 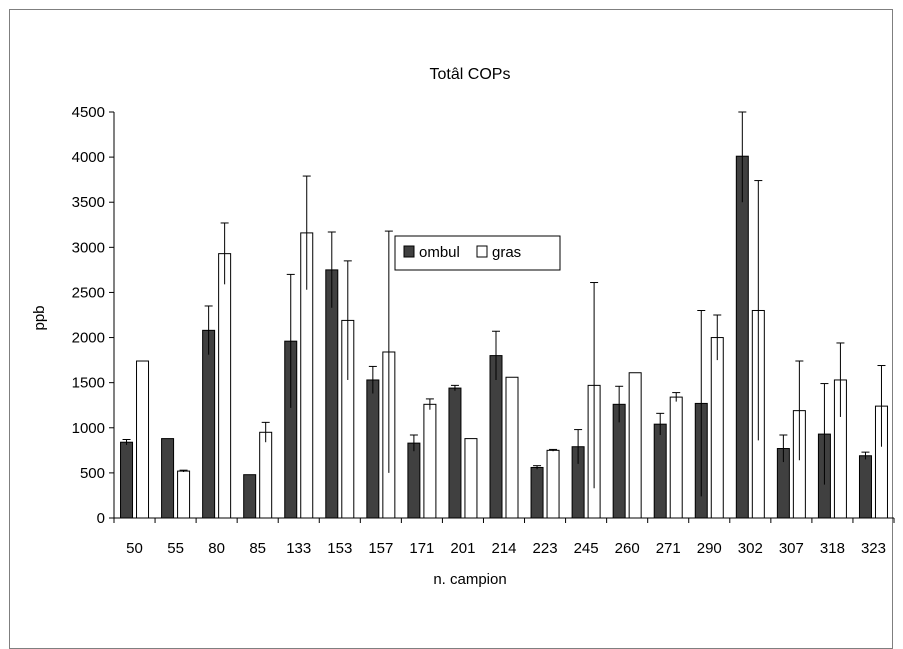 I want to click on x-axis-label: n. campion, so click(x=469, y=579).